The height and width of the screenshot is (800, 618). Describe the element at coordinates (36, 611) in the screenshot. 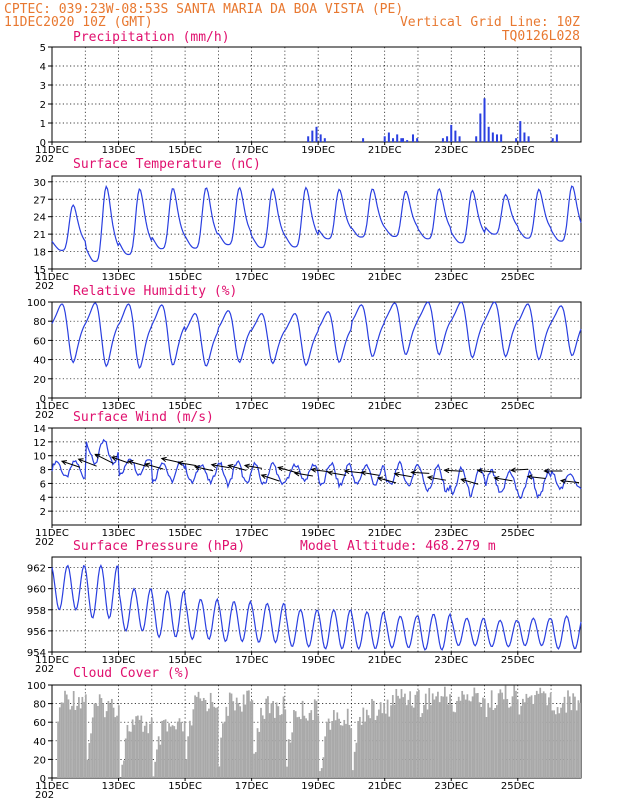

I see `y-tick-label: 958` at that location.